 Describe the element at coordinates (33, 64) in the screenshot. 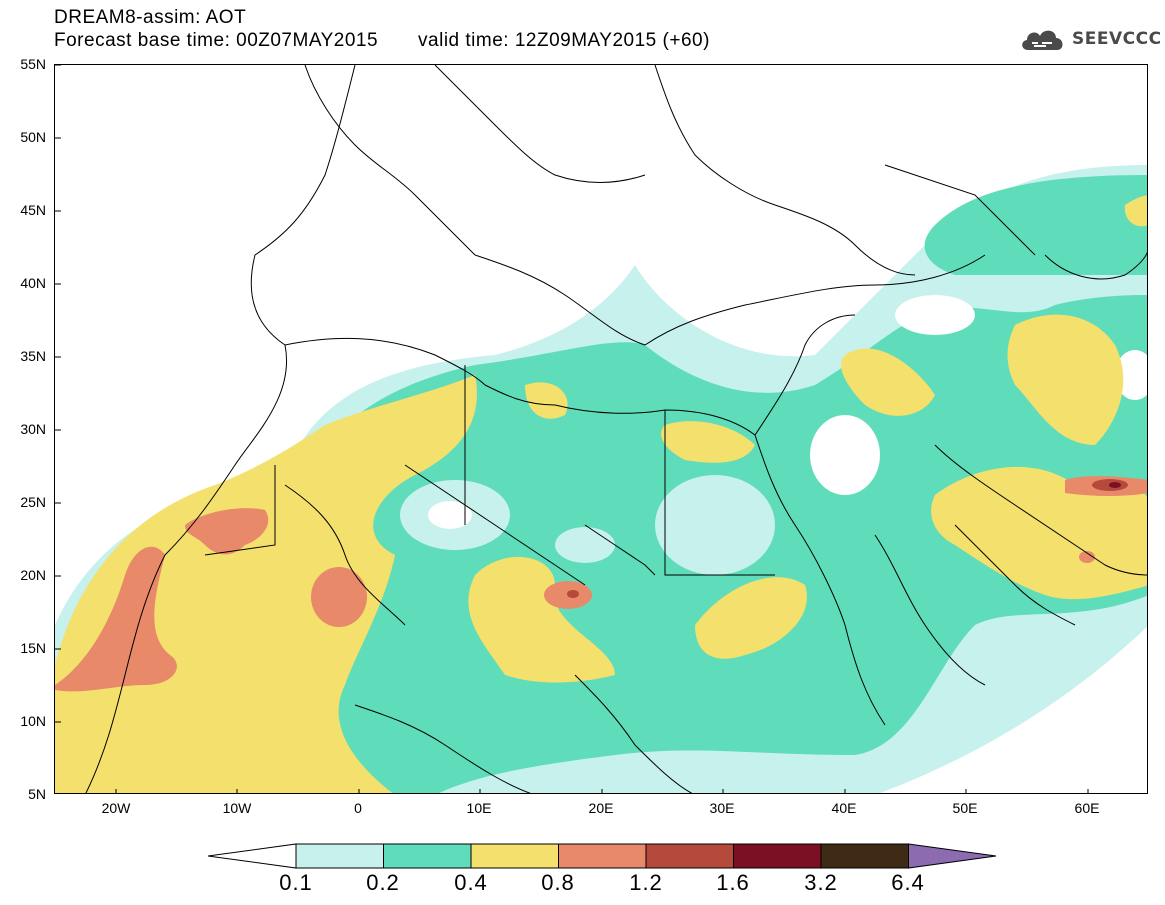

I see `lat-label-55N: 55N` at that location.